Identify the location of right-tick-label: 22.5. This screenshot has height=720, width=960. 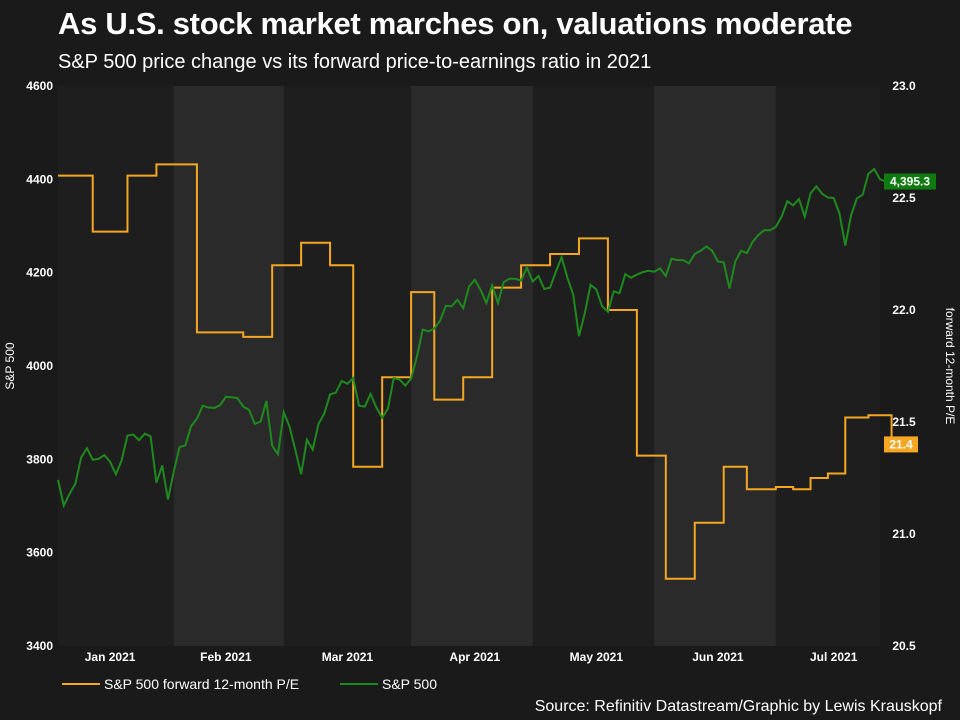
(904, 198).